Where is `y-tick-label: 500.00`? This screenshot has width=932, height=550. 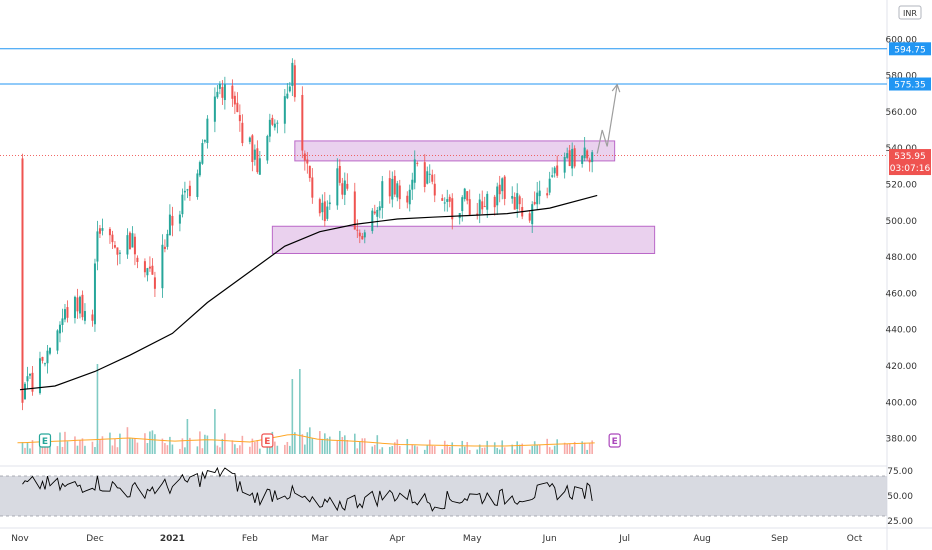
y-tick-label: 500.00 is located at coordinates (902, 222).